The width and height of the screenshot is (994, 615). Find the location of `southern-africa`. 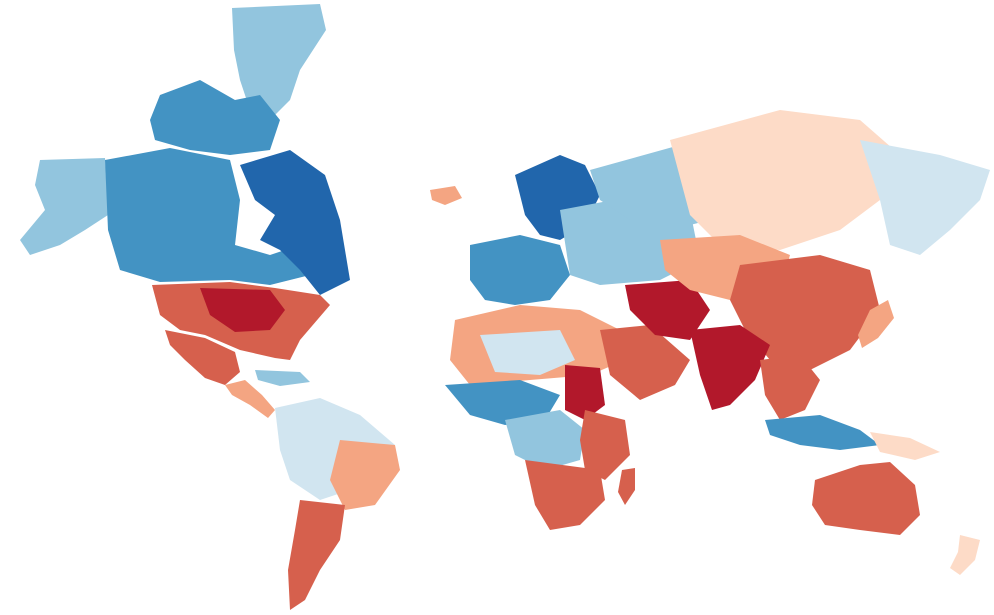

southern-africa is located at coordinates (565, 495).